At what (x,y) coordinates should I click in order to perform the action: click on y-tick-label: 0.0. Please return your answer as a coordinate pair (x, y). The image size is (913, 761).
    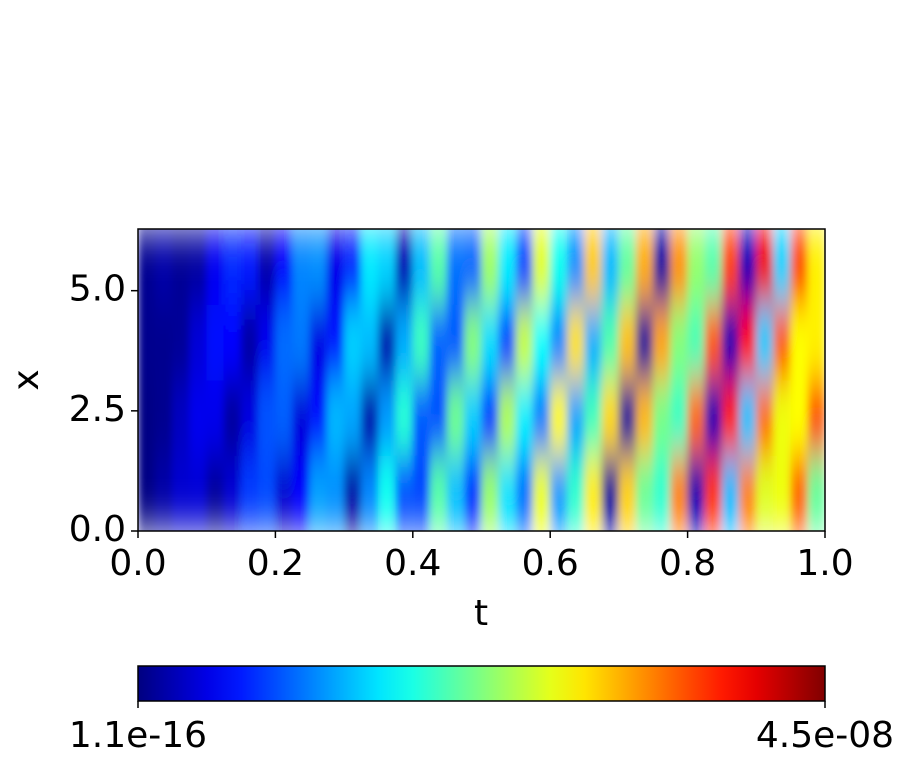
    Looking at the image, I should click on (97, 529).